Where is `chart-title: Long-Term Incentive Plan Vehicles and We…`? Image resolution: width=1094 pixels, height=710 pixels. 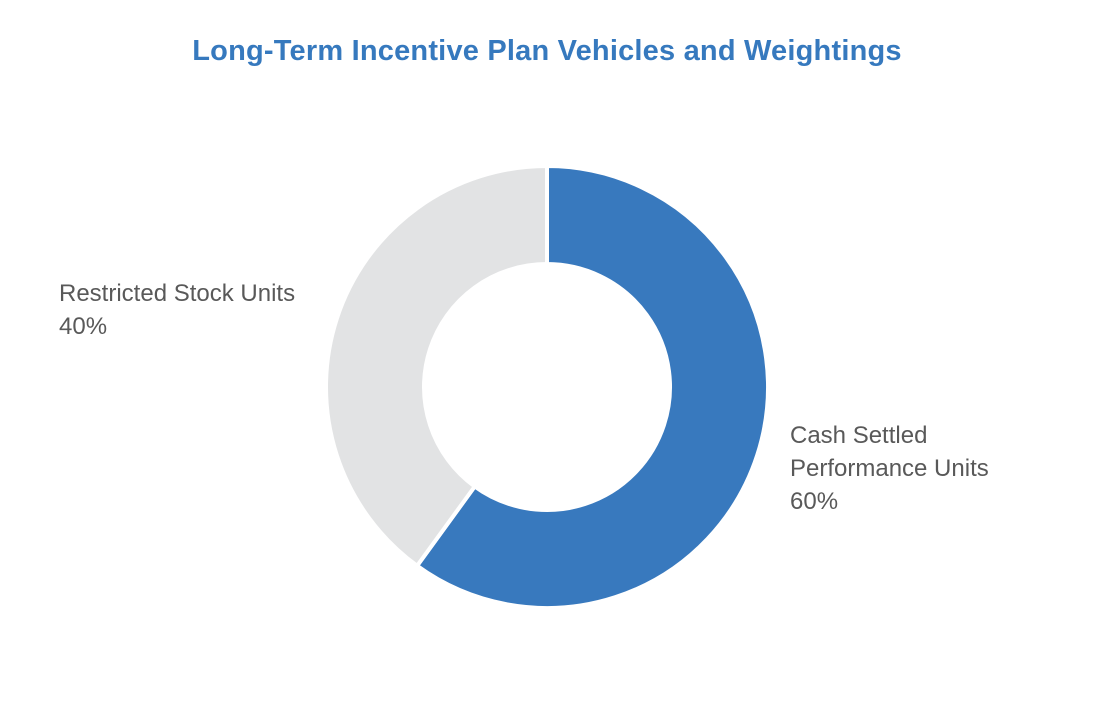
chart-title: Long-Term Incentive Plan Vehicles and We… is located at coordinates (547, 51).